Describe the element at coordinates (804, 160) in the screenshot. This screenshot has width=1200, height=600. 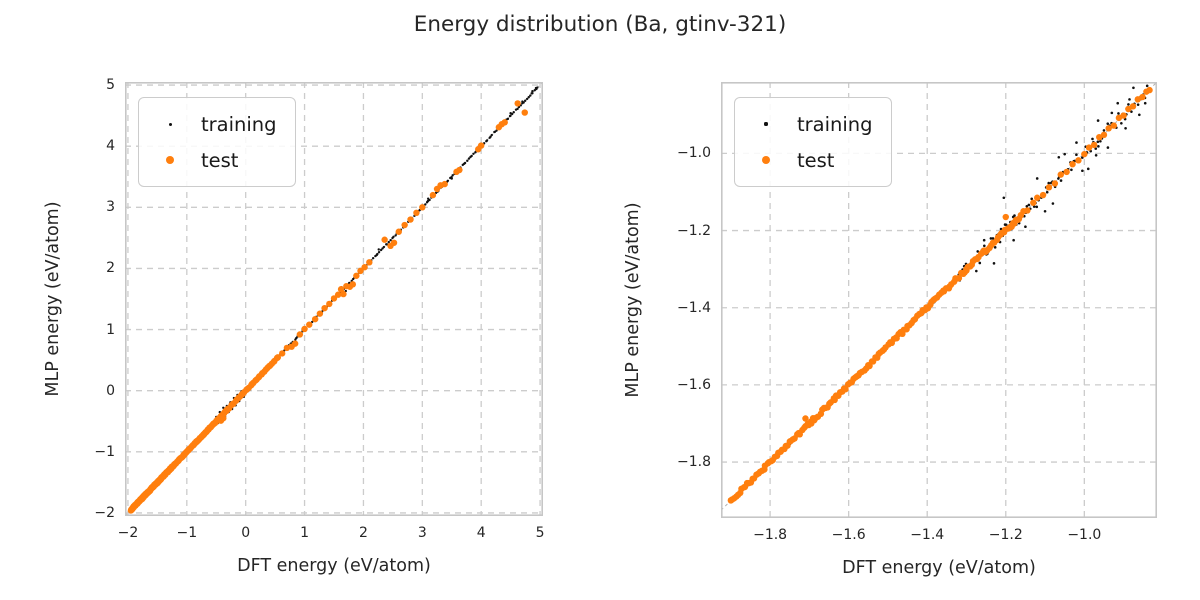
I see `legend-row: test` at that location.